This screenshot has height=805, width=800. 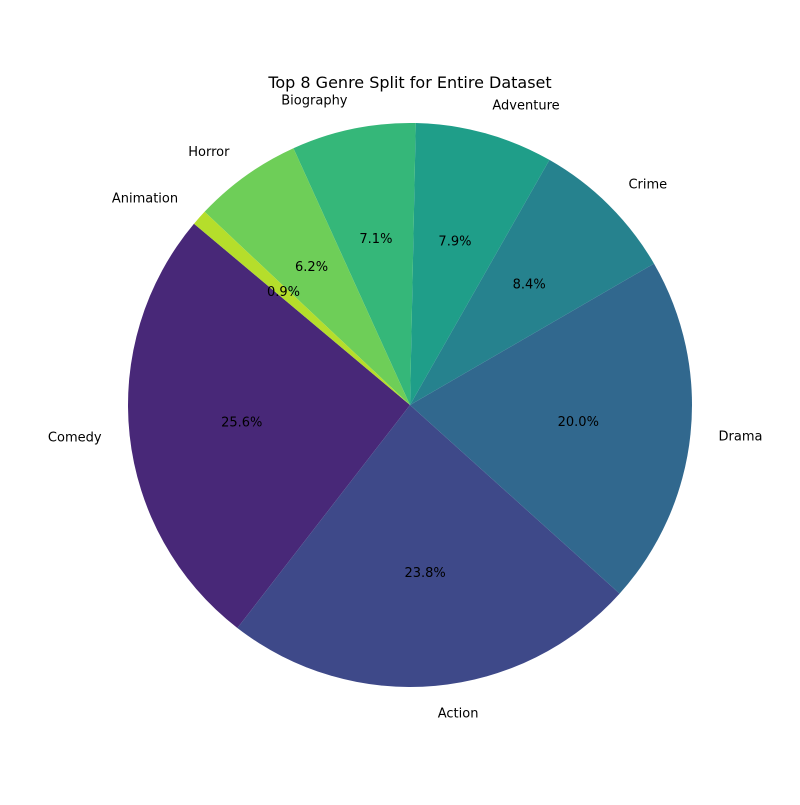 I want to click on slice-animation, so click(x=301, y=308).